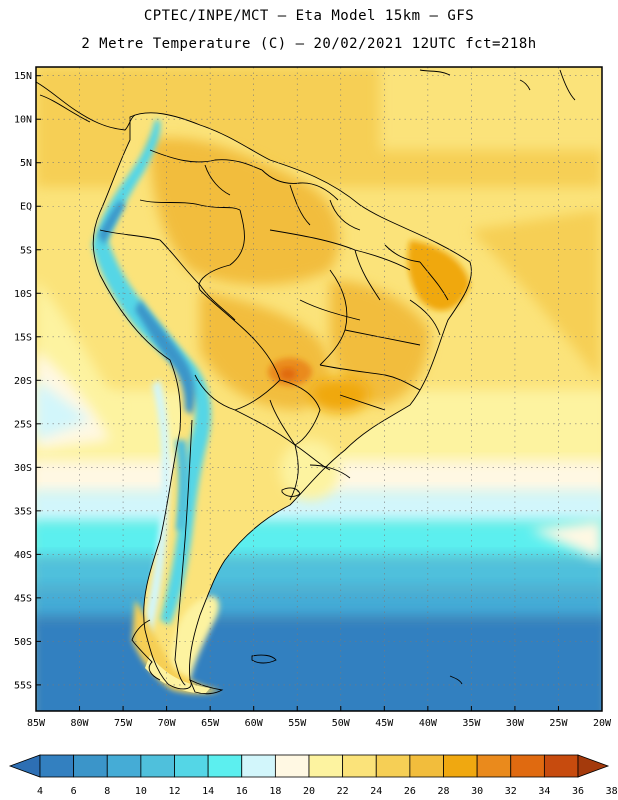  Describe the element at coordinates (578, 791) in the screenshot. I see `colorbar-label: 36` at that location.